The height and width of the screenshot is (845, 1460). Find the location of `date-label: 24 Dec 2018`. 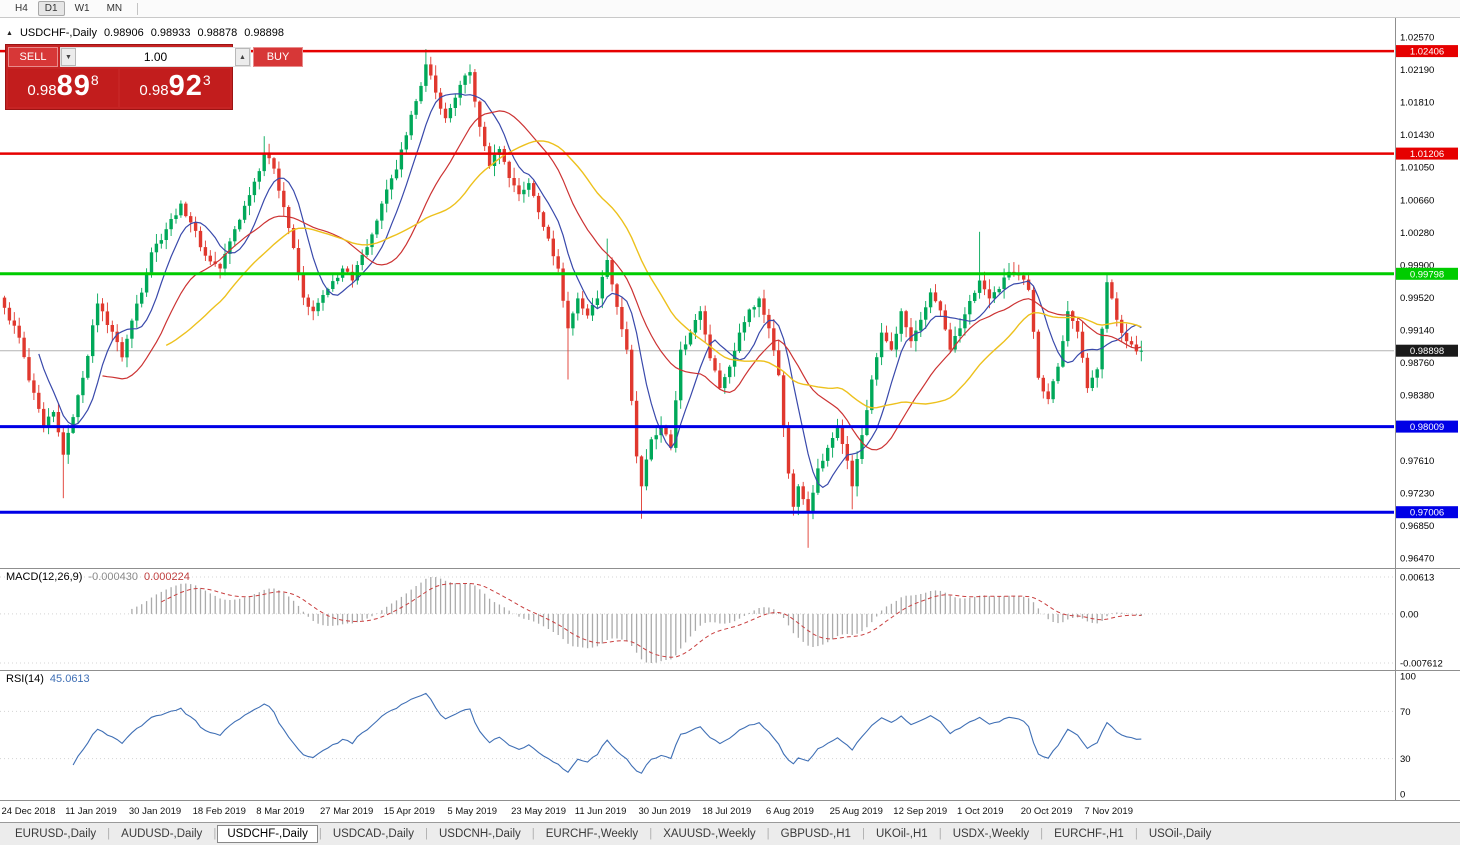

date-label: 24 Dec 2018 is located at coordinates (28, 811).